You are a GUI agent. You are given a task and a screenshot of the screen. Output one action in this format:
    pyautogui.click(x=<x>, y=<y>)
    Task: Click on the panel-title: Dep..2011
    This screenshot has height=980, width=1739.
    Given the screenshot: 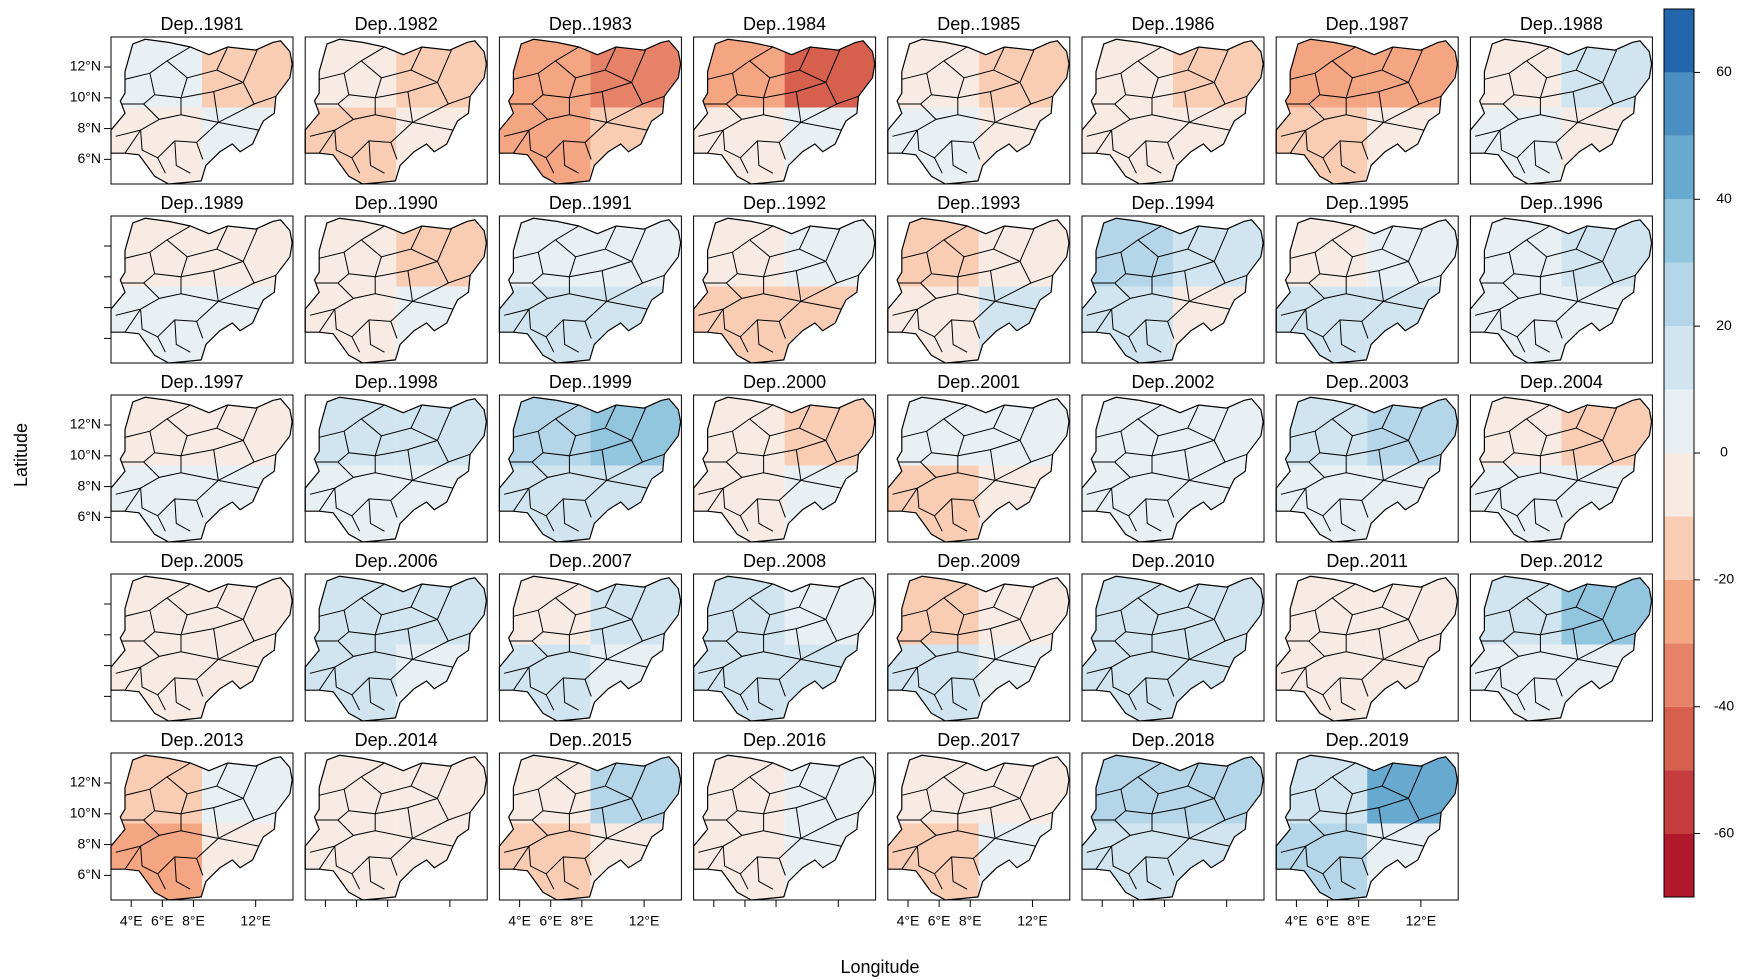 What is the action you would take?
    pyautogui.click(x=1367, y=561)
    